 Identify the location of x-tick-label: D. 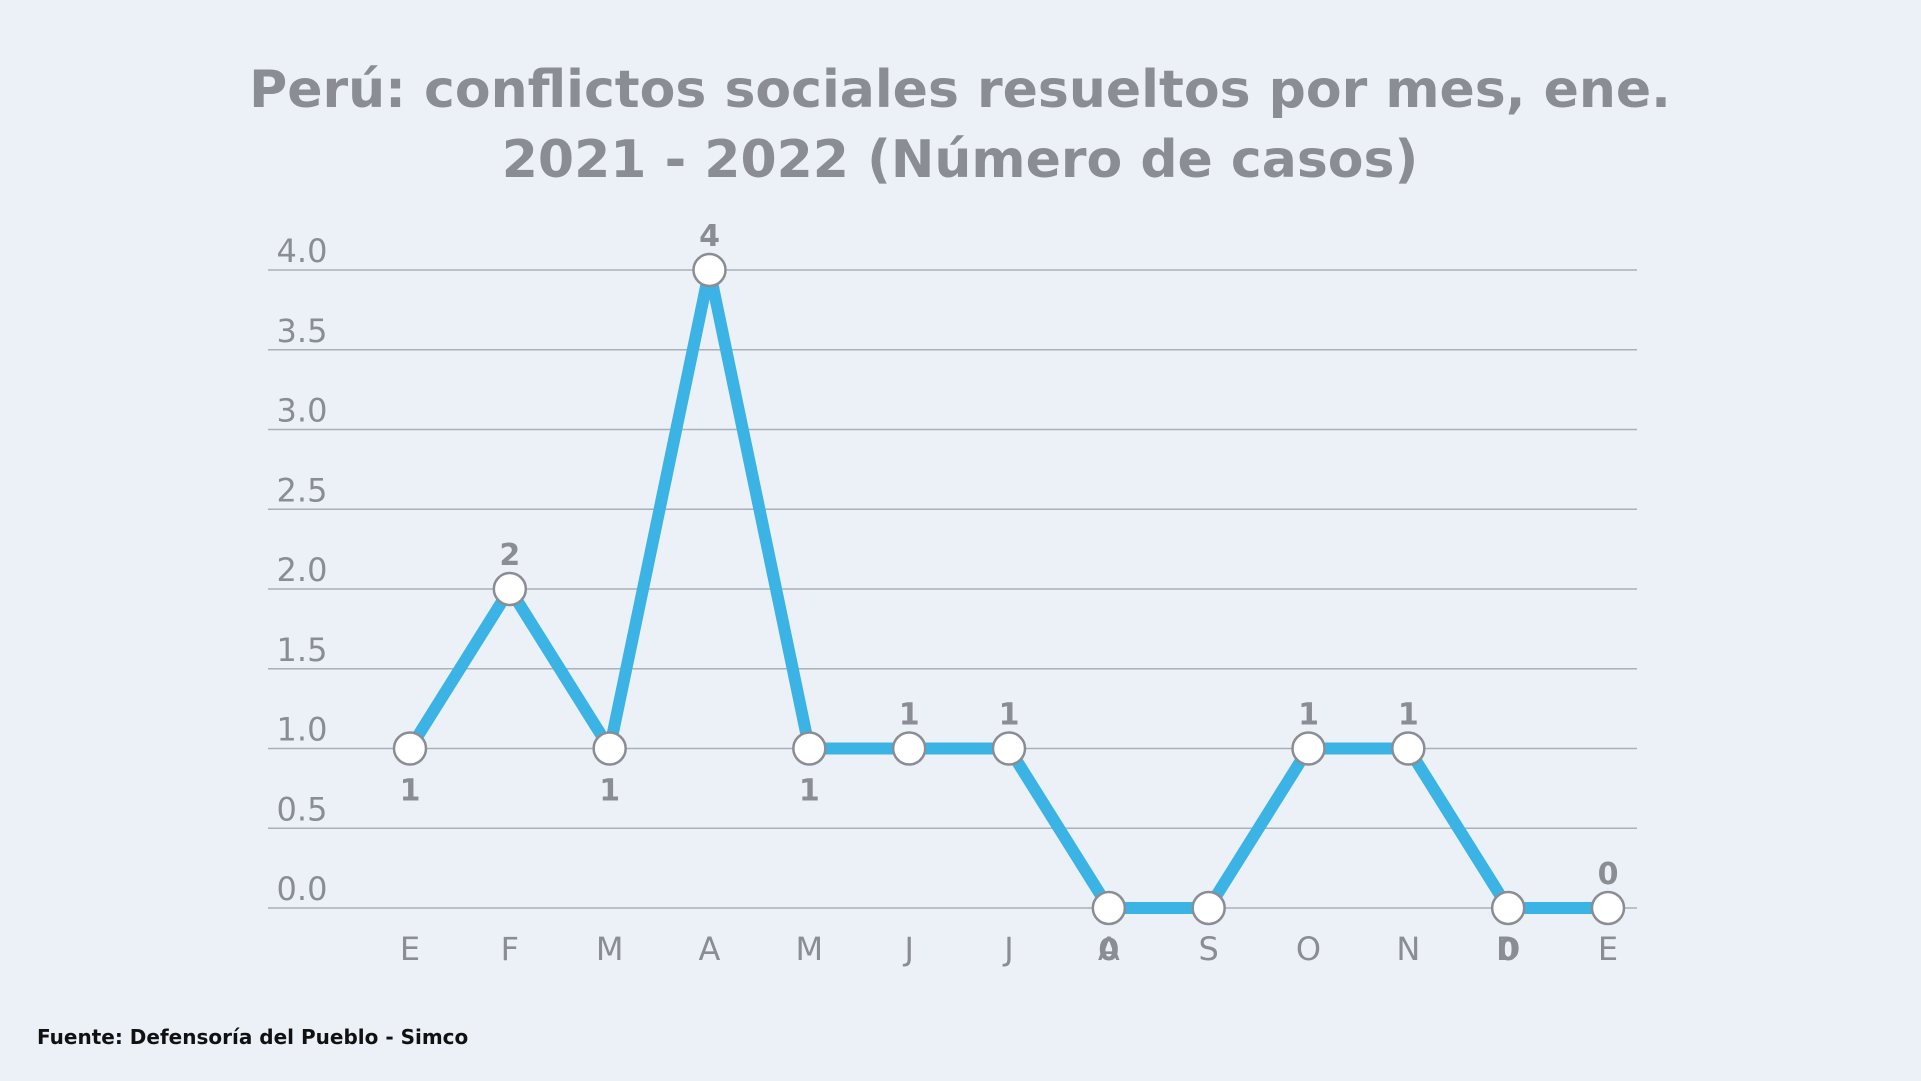
(1508, 949).